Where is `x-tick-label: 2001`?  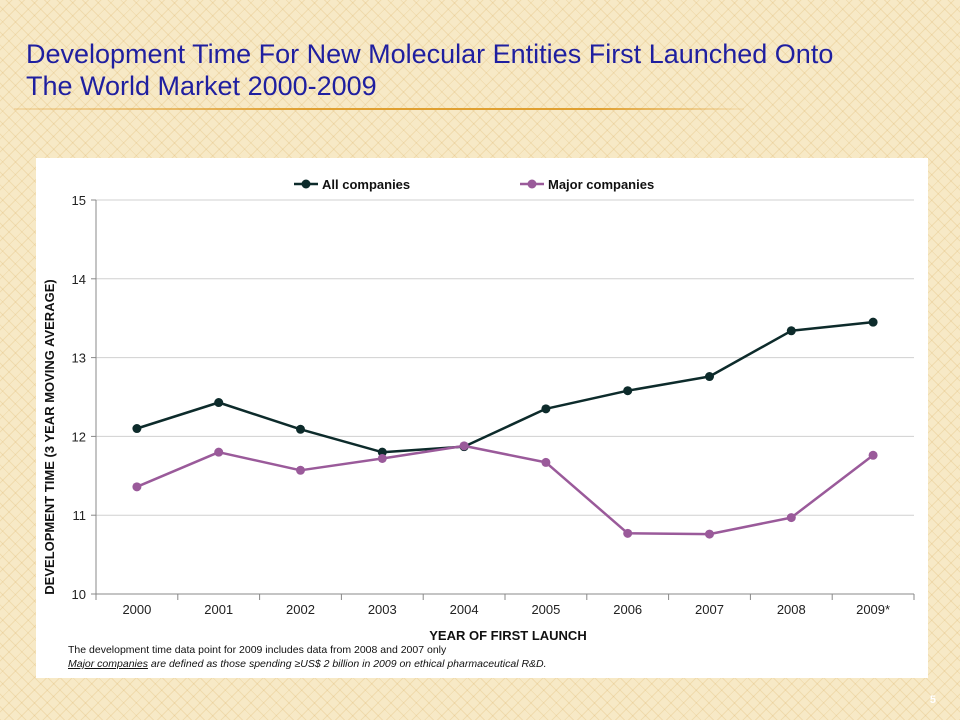 x-tick-label: 2001 is located at coordinates (218, 609).